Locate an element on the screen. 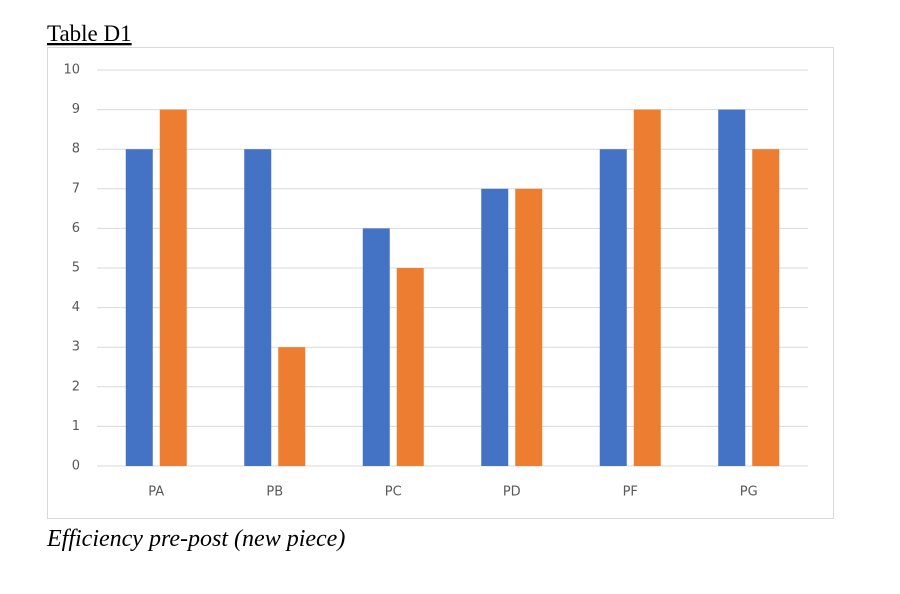  y-tick-label: 8 is located at coordinates (76, 149).